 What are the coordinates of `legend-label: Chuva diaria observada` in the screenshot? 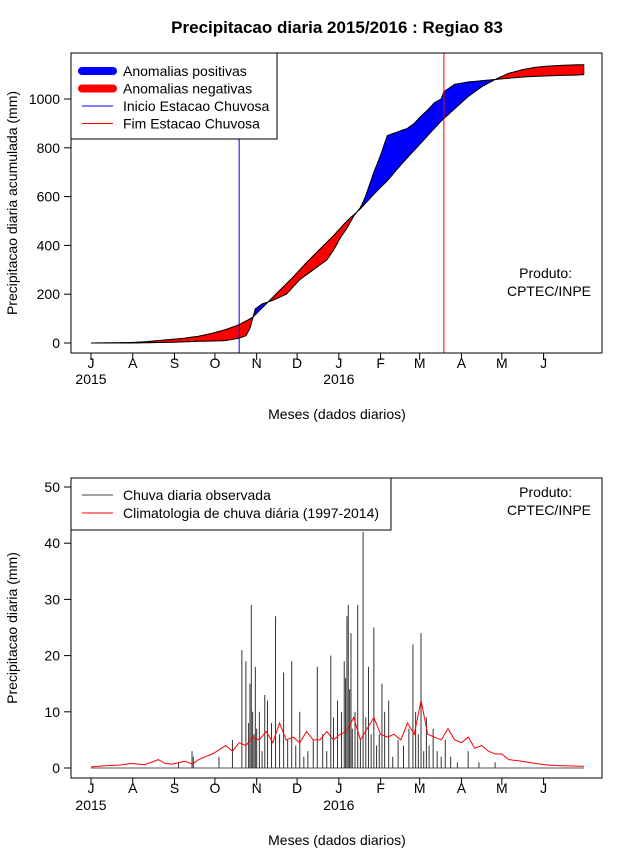 It's located at (197, 495).